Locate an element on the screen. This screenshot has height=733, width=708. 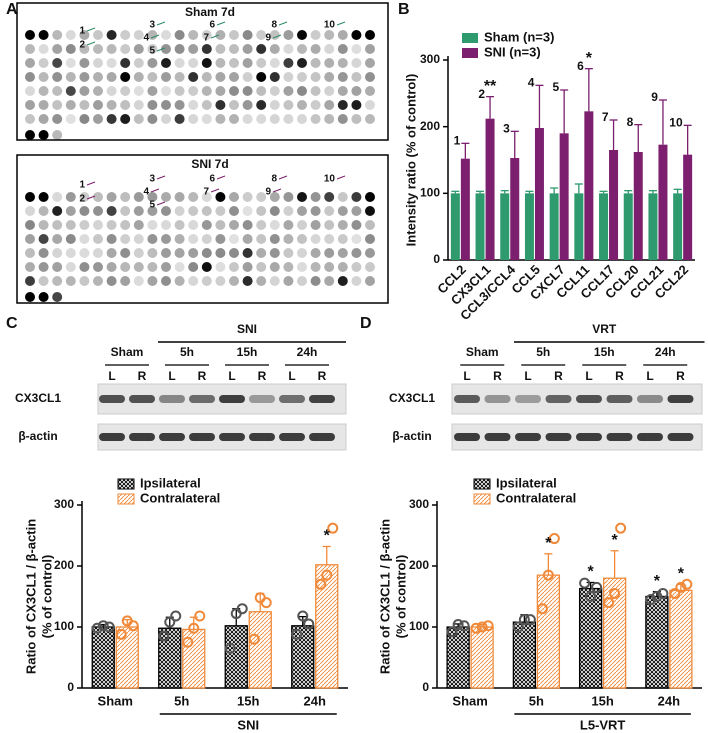
bar-label: 5 is located at coordinates (555, 87).